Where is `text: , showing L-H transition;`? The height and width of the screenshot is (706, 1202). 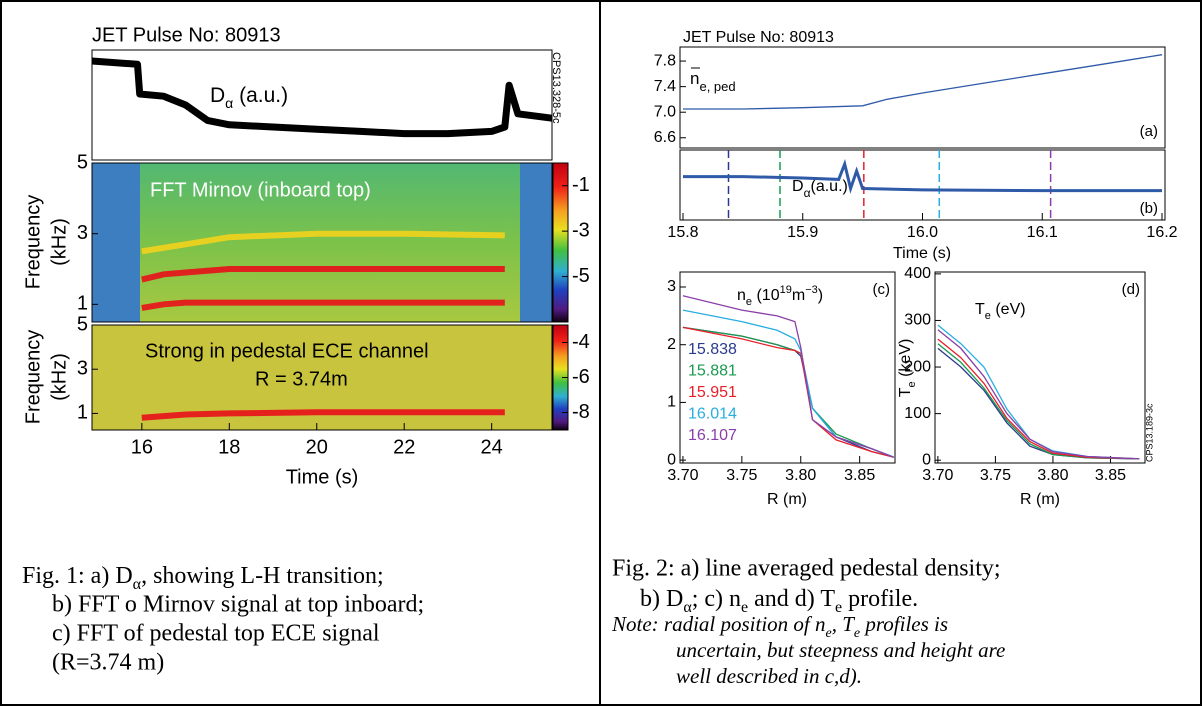 text: , showing L-H transition; is located at coordinates (262, 576).